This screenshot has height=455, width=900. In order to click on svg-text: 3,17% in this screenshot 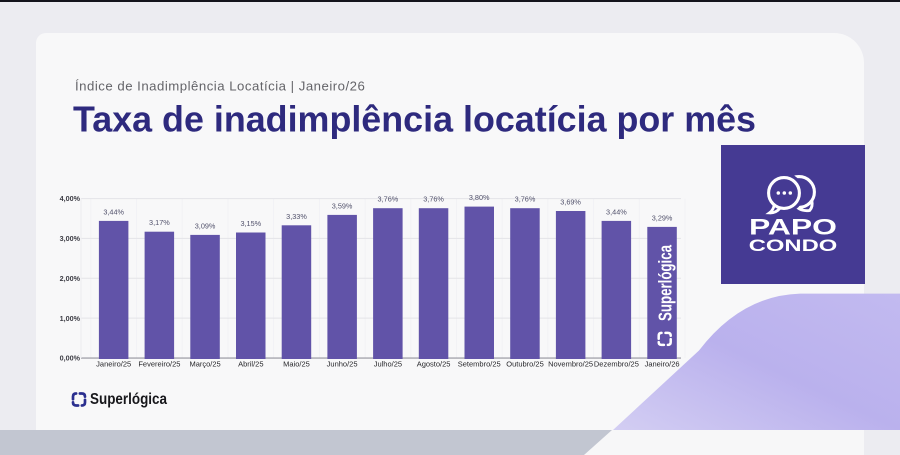, I will do `click(159, 222)`.